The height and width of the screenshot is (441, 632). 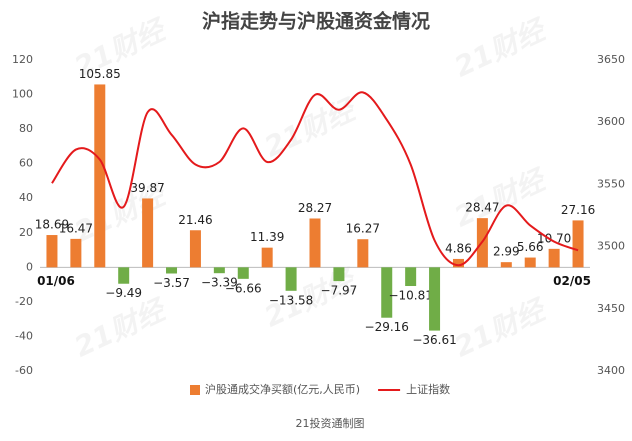 I want to click on data-label: −29.16, so click(x=387, y=327).